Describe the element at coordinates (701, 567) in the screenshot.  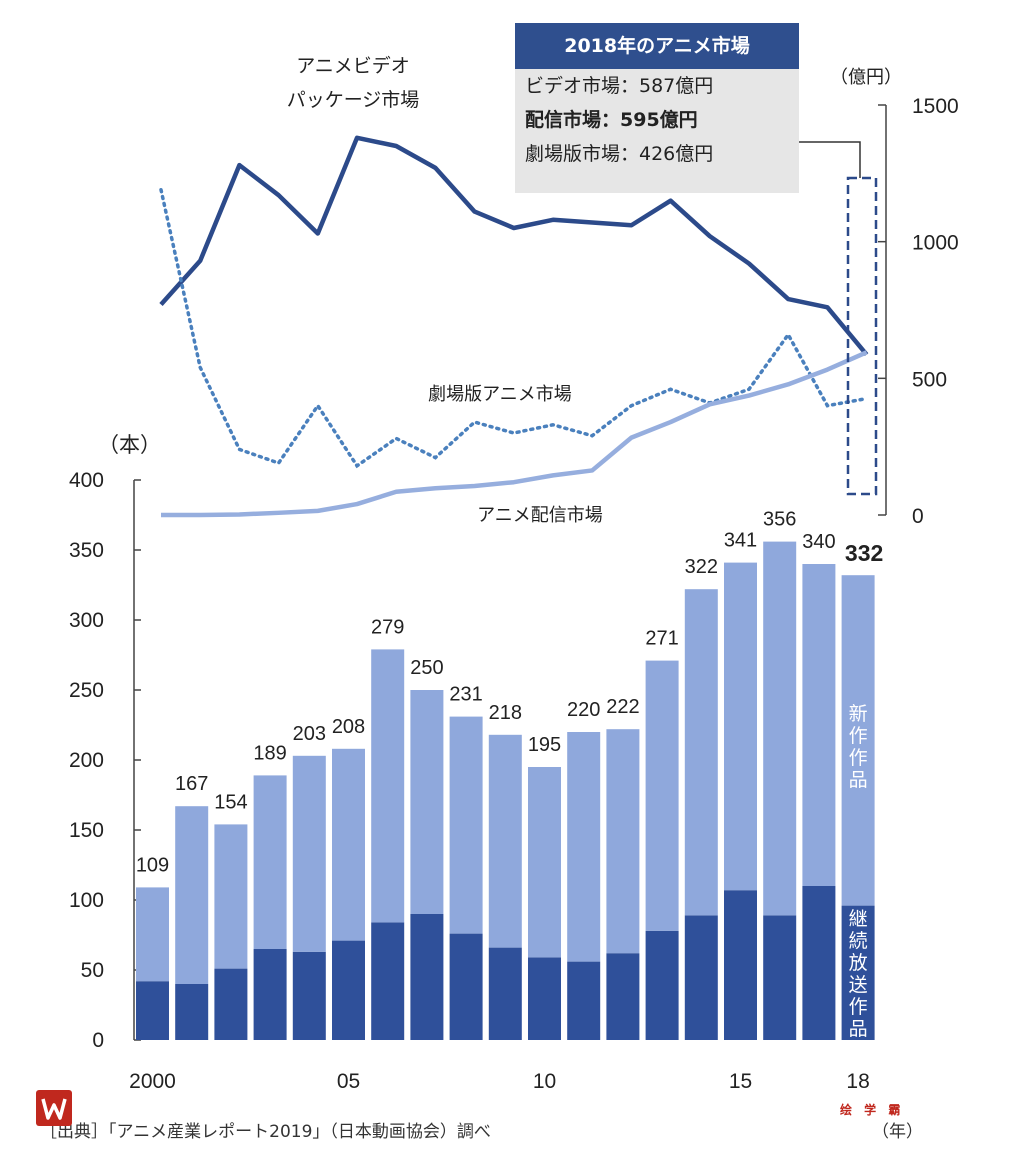
I see `bar-total-label: 322` at that location.